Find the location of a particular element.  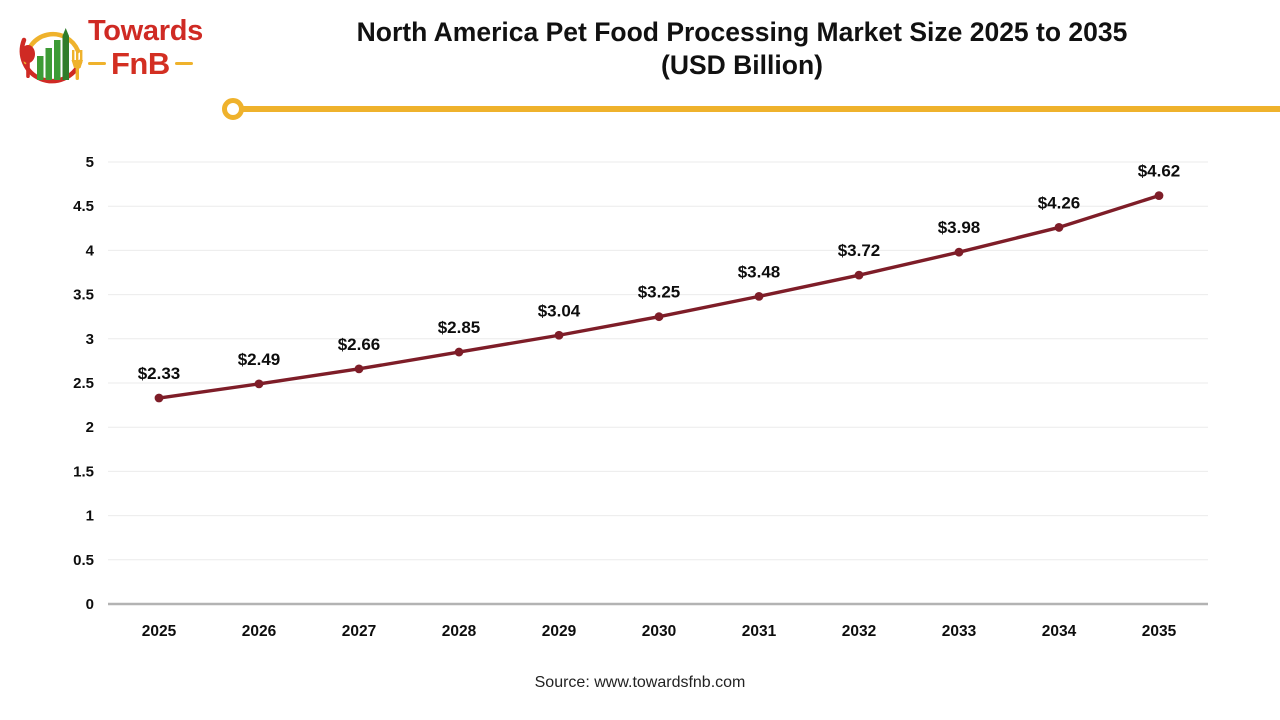

chart-y-axis-ticks: 0 0.5 1 1.5 2 2.5 3 3.5 4 4.5 5 is located at coordinates (84, 383).